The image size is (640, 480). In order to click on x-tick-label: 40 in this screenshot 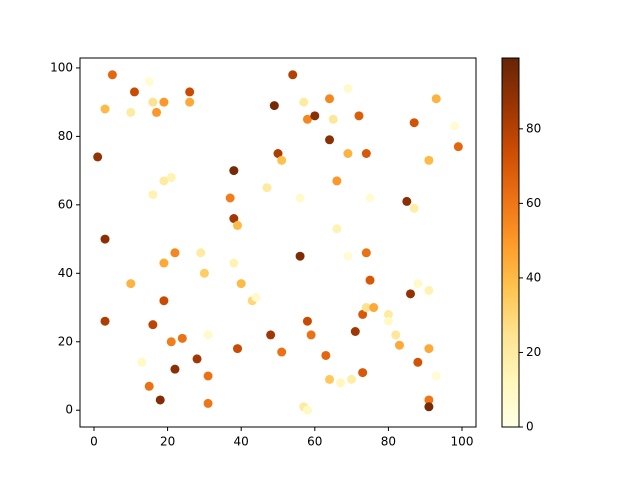, I will do `click(241, 442)`.